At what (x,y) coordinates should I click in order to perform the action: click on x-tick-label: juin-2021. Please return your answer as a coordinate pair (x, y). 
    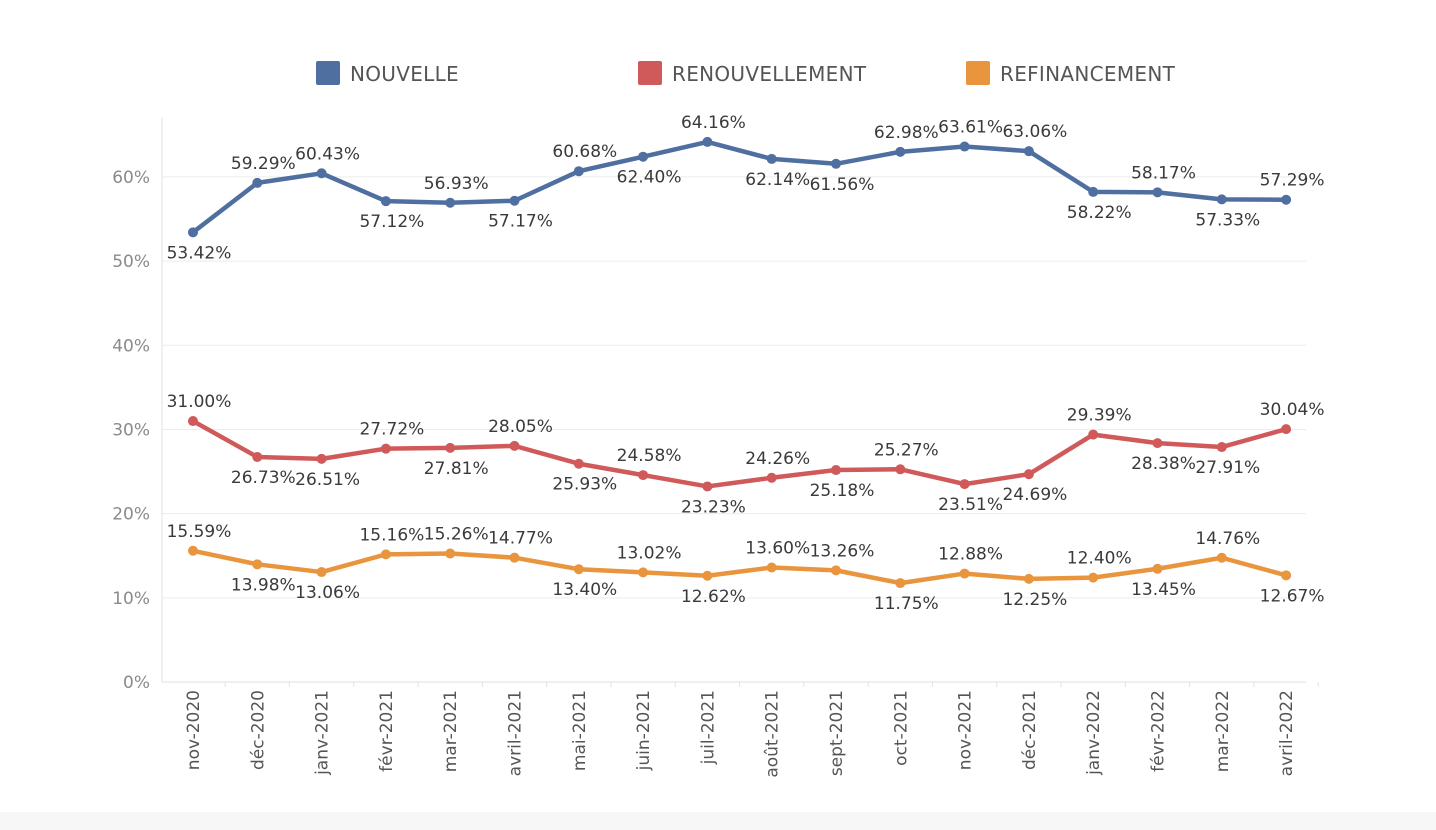
    Looking at the image, I should click on (644, 730).